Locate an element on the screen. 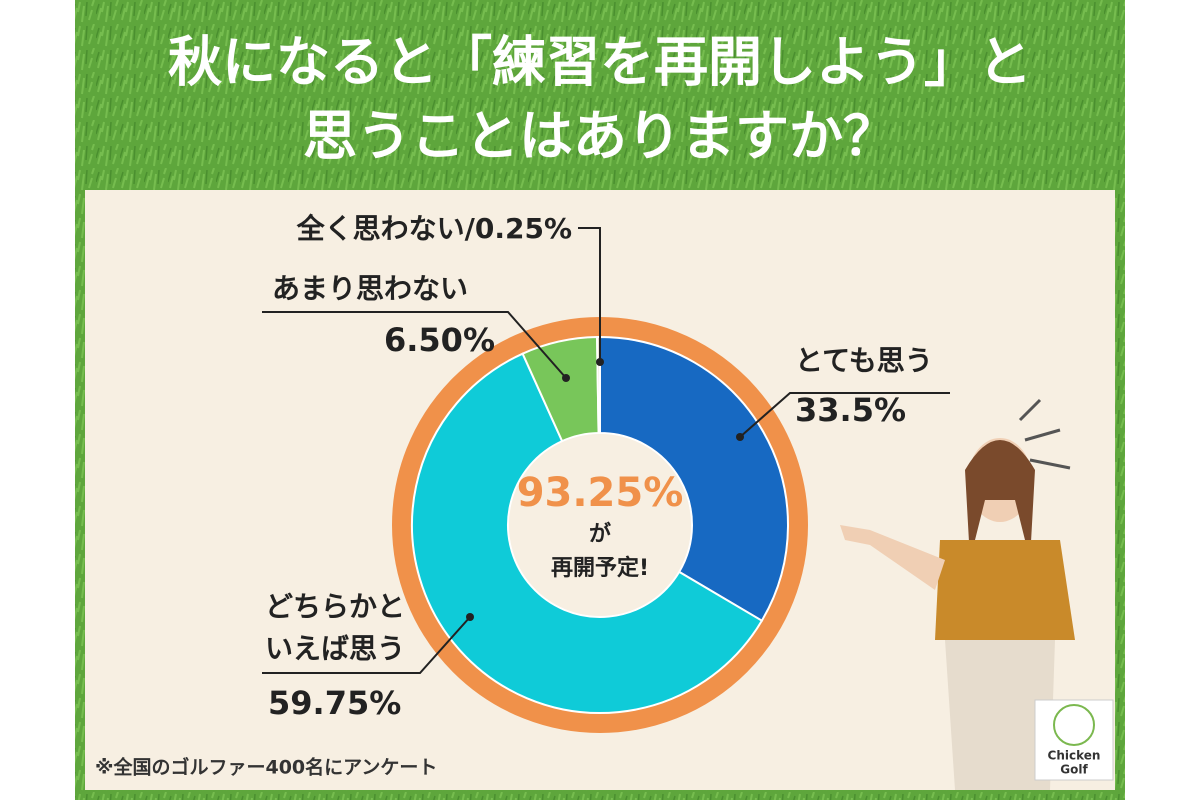 The width and height of the screenshot is (1200, 800). title-line: 秋になると「練習を再開しよう」と is located at coordinates (600, 62).